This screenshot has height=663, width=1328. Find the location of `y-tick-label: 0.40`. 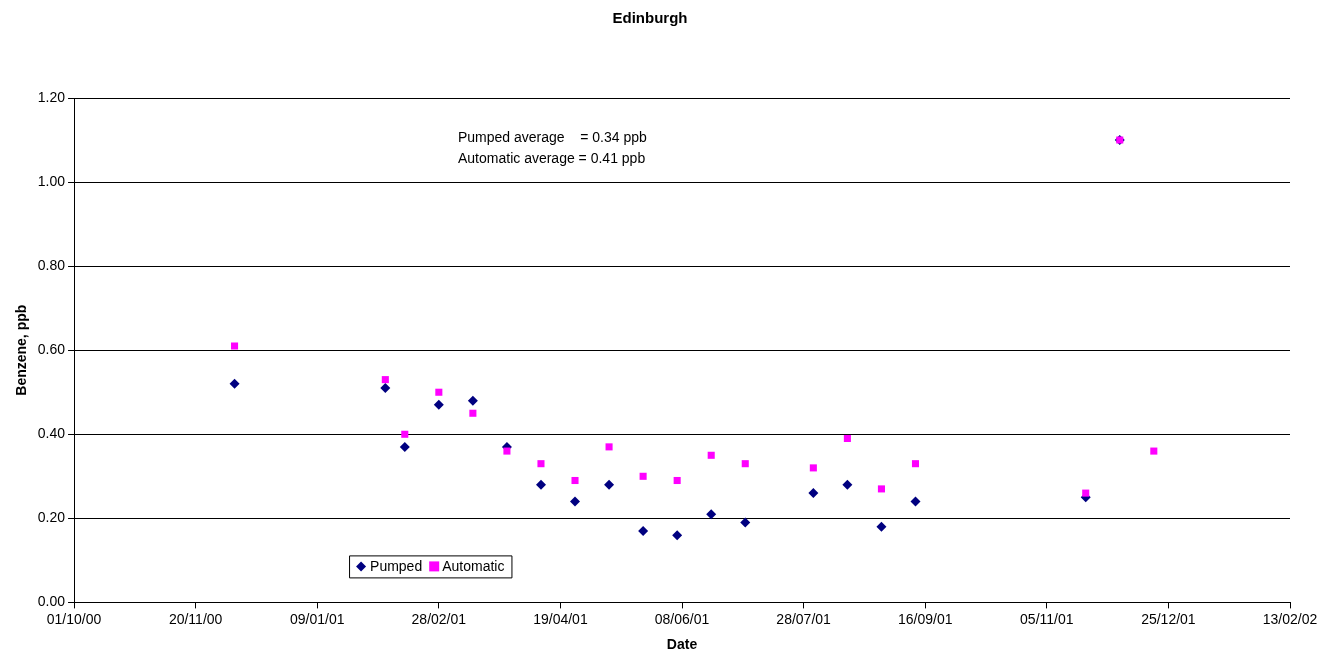

y-tick-label: 0.40 is located at coordinates (51, 433).